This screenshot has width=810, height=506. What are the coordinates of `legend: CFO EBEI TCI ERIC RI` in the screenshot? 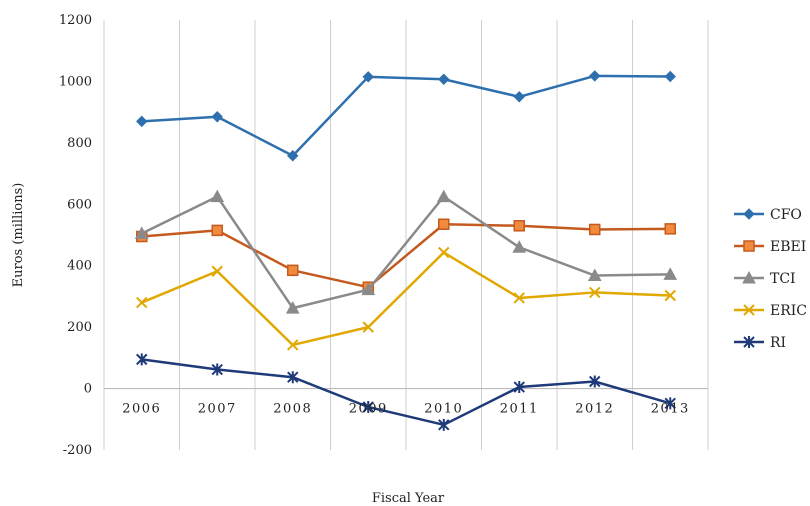 It's located at (770, 279).